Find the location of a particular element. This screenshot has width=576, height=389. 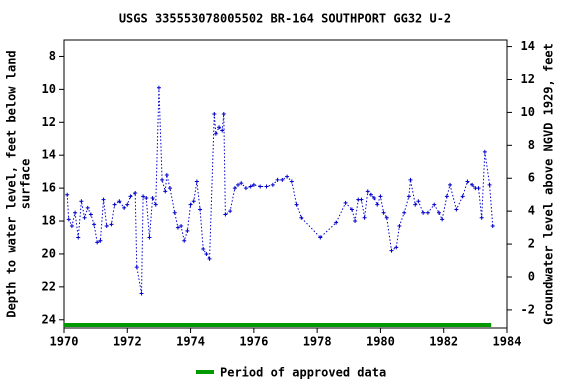

y-tick-label: 10 is located at coordinates (49, 89).